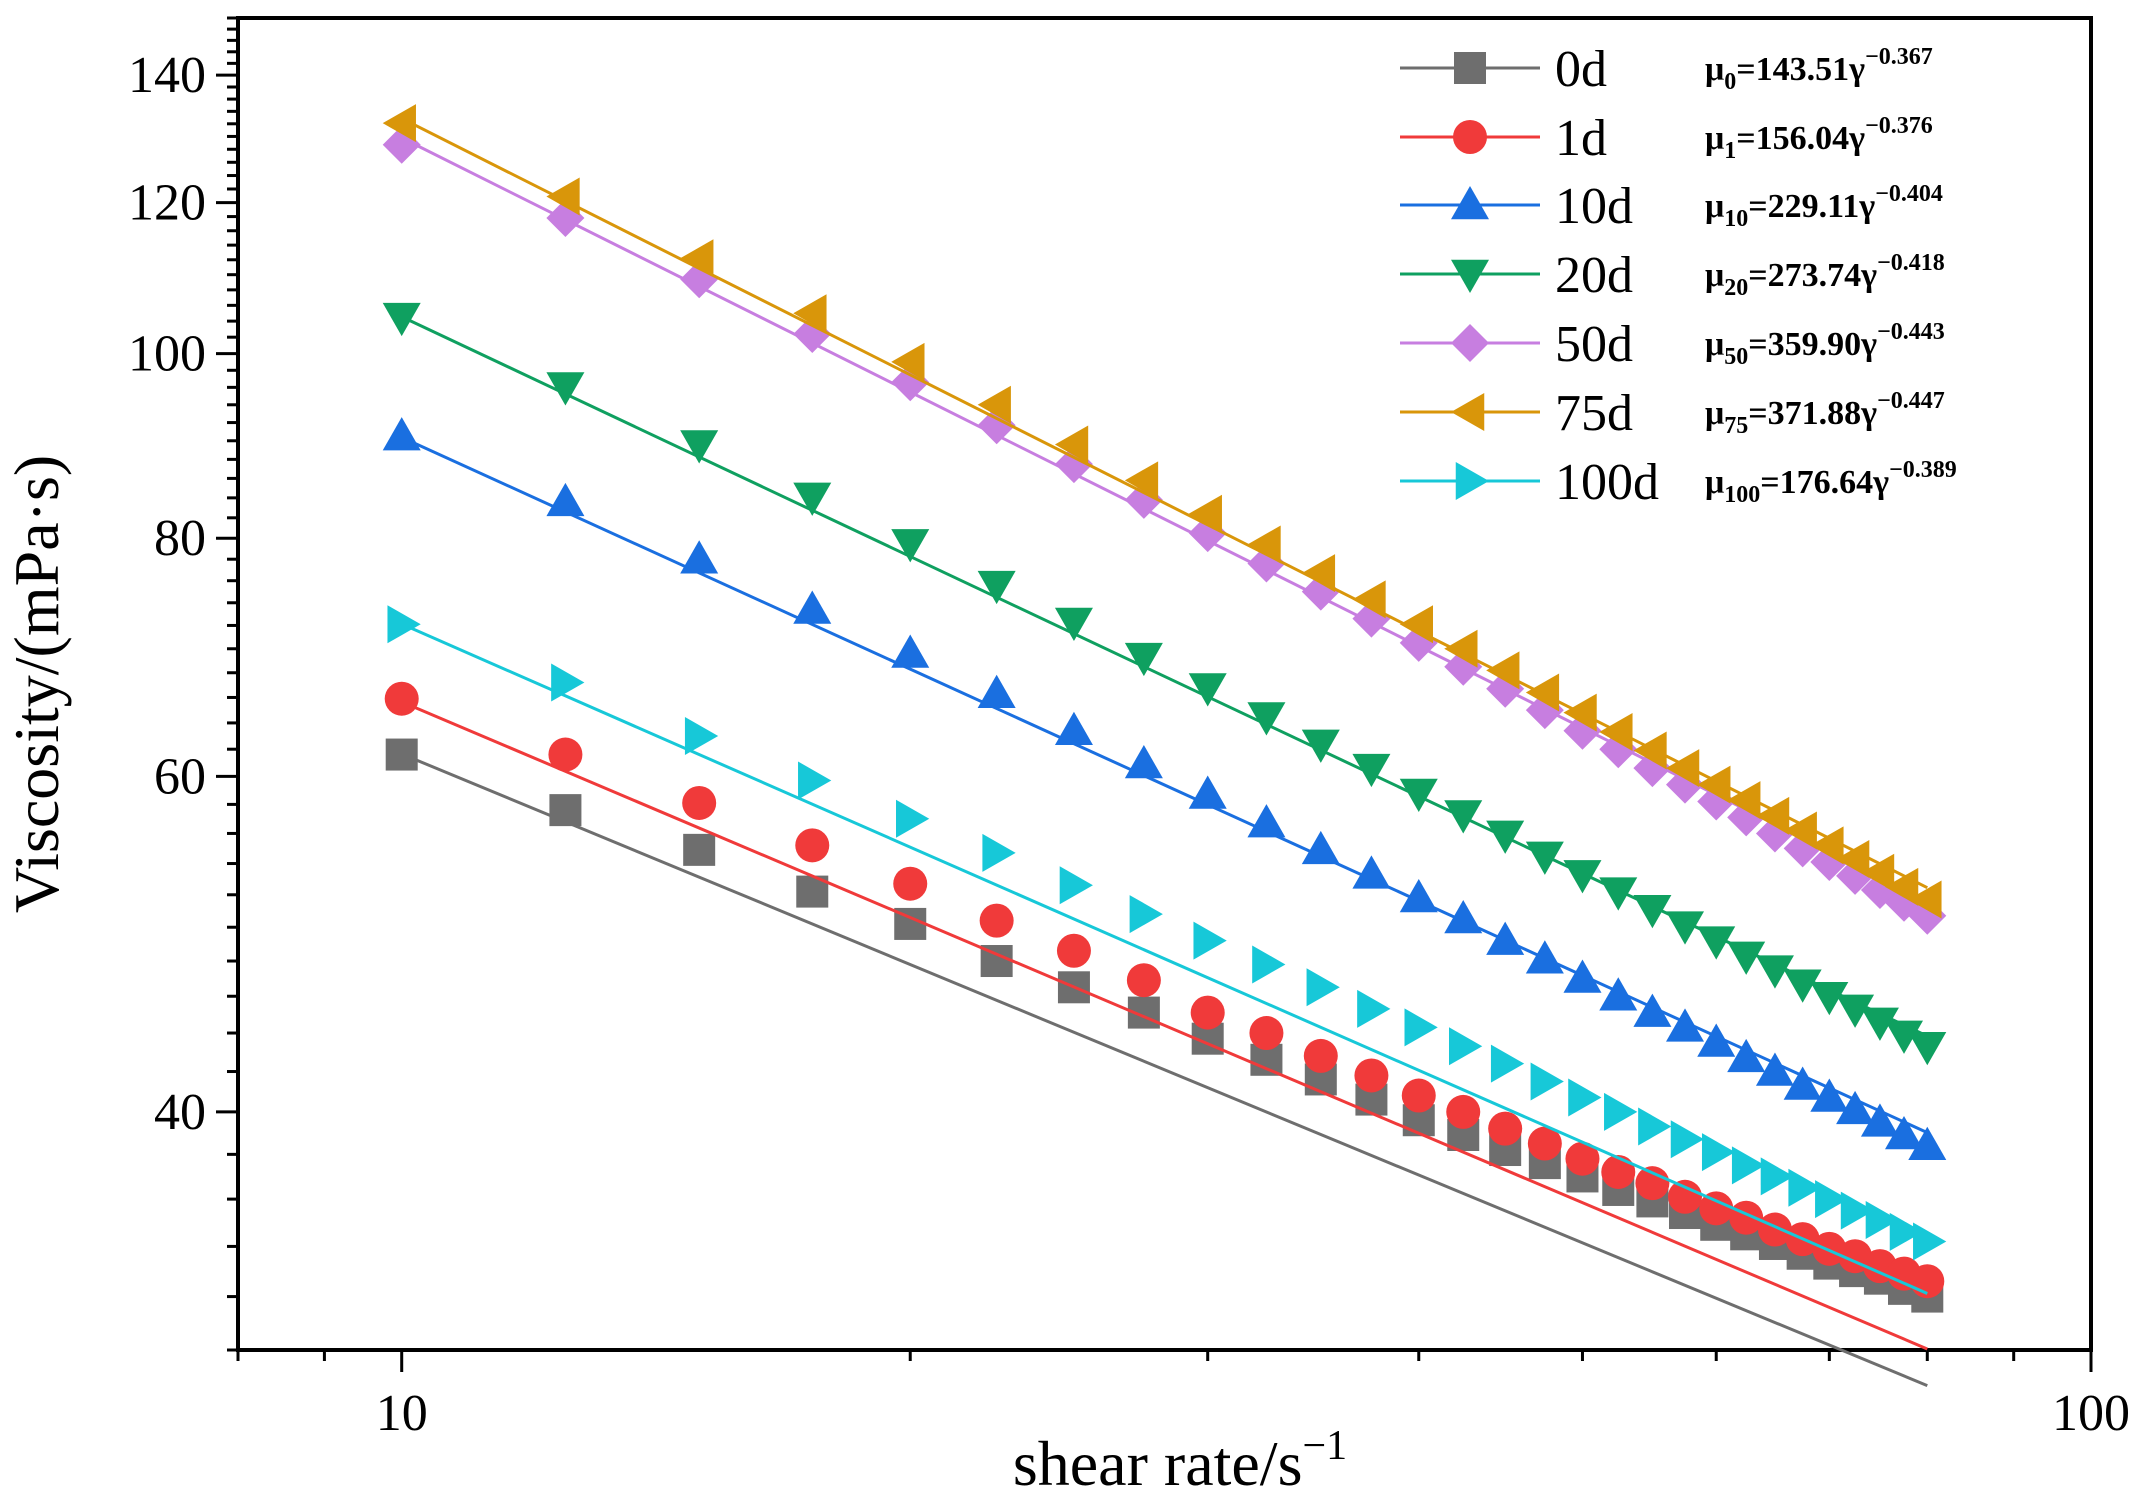  Describe the element at coordinates (1672, 344) in the screenshot. I see `legend-item-50d: 50d μ50=359.90γ−0.443` at that location.